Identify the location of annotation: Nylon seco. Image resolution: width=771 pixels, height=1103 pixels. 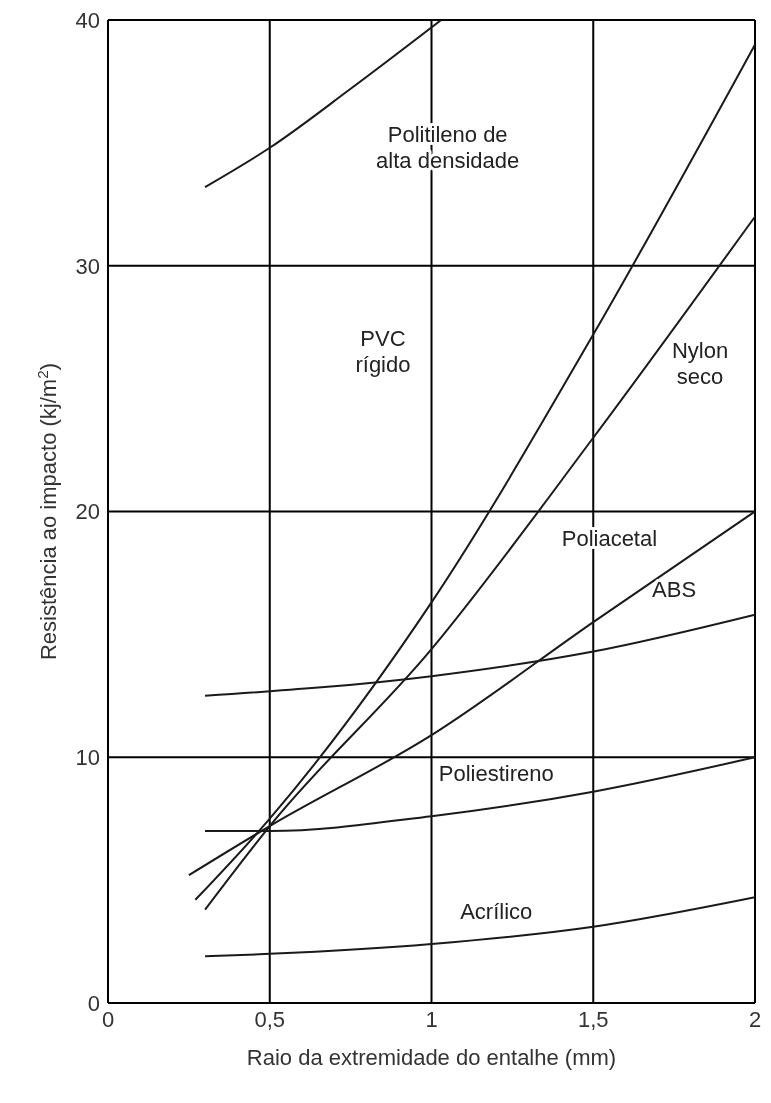
(700, 364).